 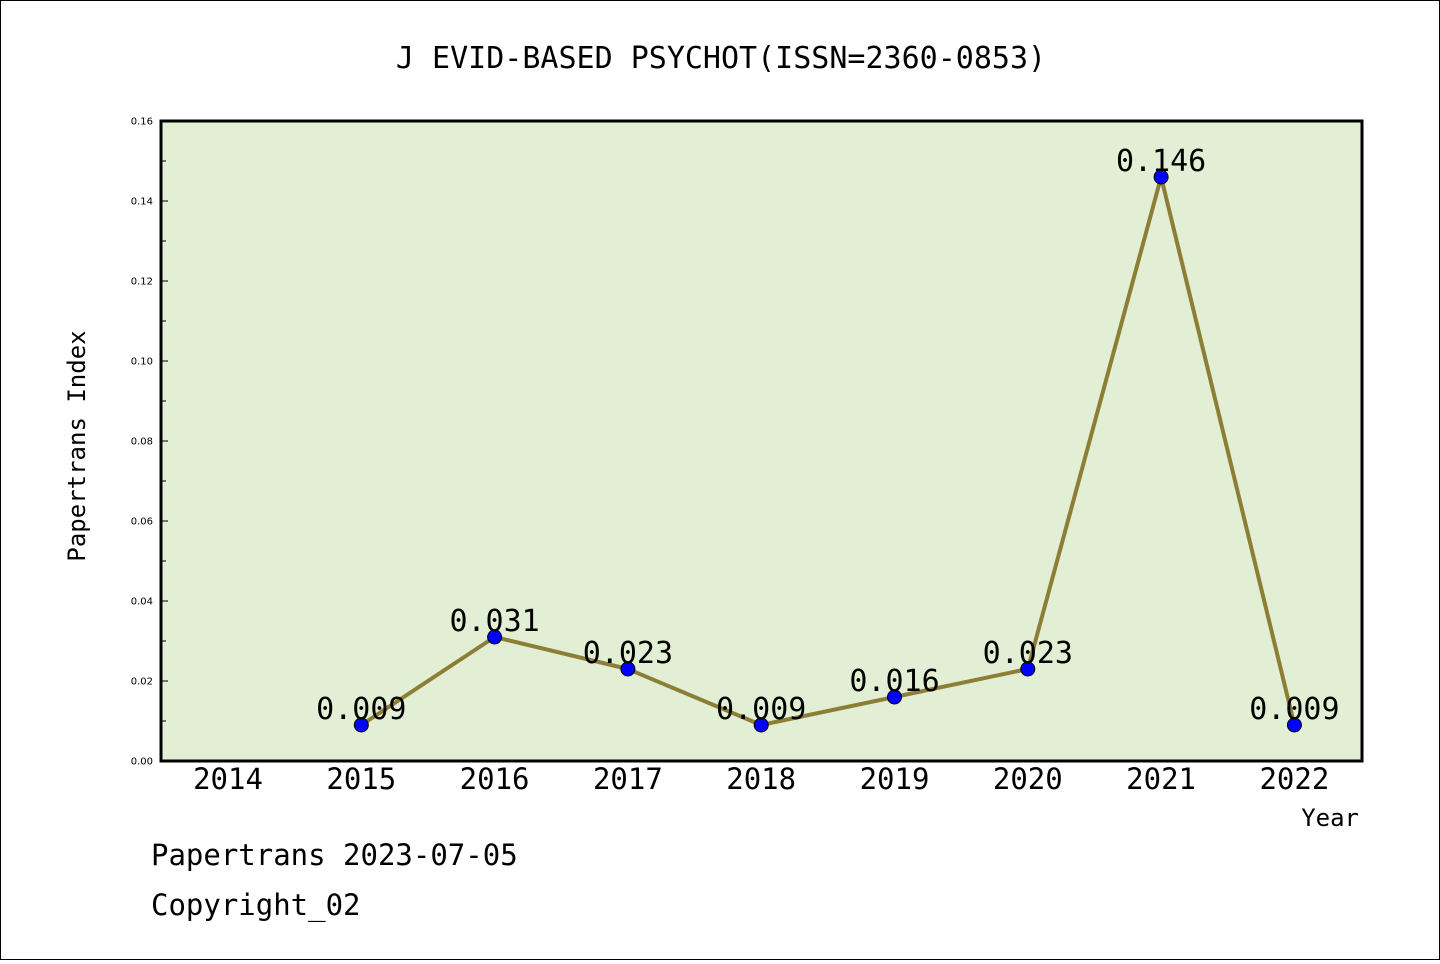 I want to click on x-tick-label: 2022, so click(x=1294, y=779).